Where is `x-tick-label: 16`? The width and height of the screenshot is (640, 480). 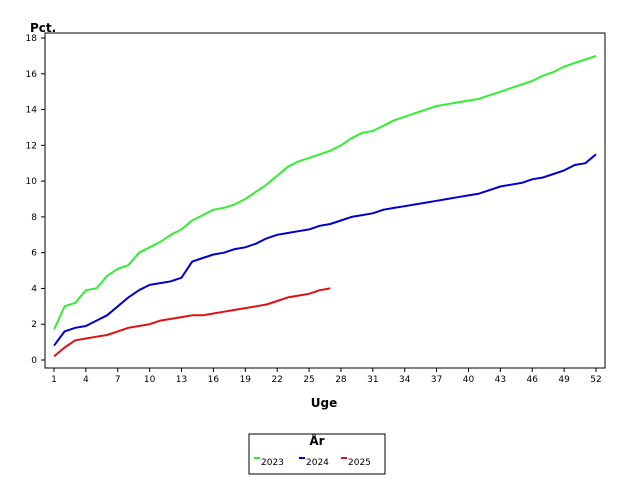
x-tick-label: 16 is located at coordinates (214, 380).